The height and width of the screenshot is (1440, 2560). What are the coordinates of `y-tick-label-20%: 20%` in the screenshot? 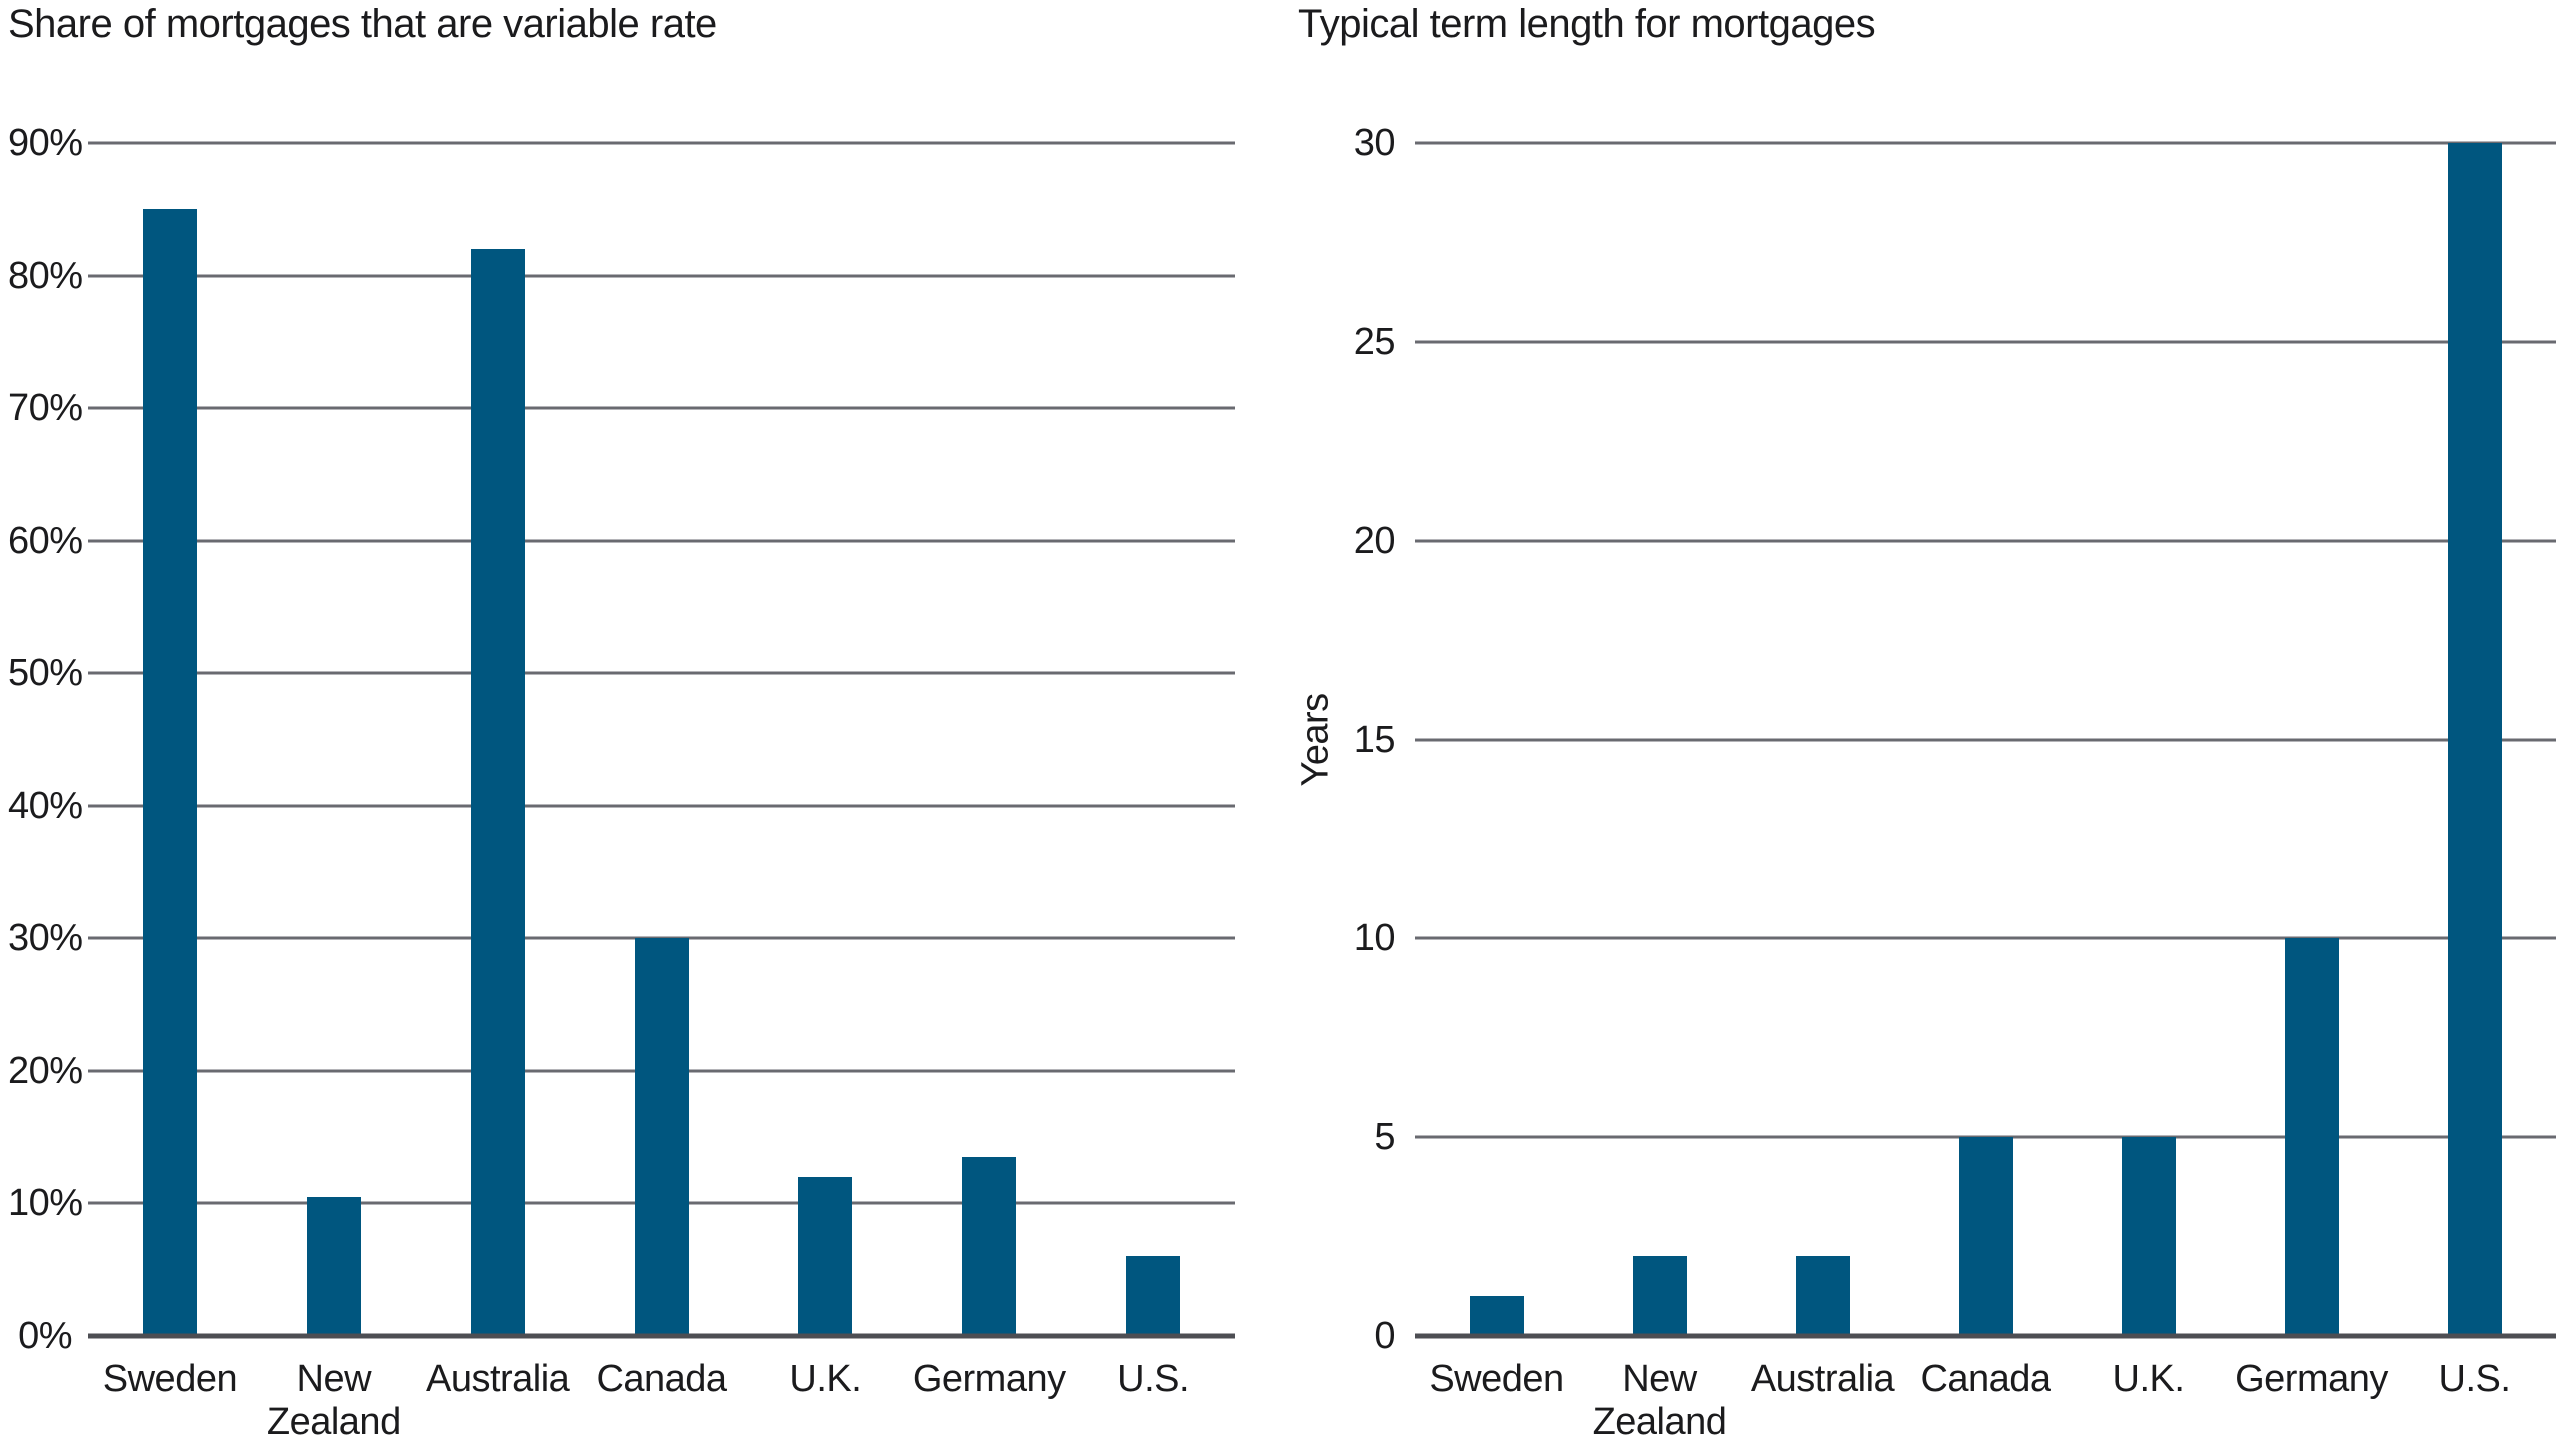 It's located at (45, 1070).